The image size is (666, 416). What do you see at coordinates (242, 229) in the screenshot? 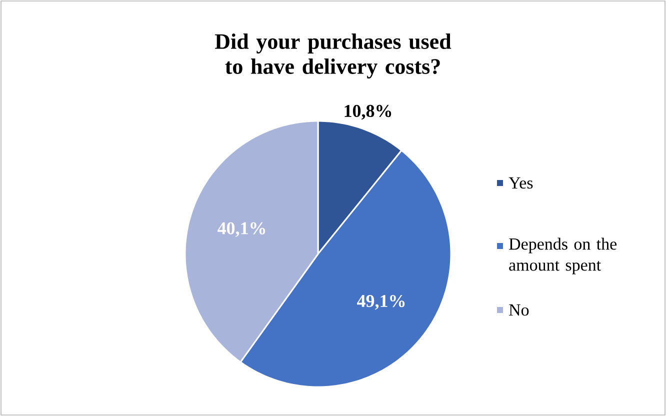
I see `data-label: 40,1%` at bounding box center [242, 229].